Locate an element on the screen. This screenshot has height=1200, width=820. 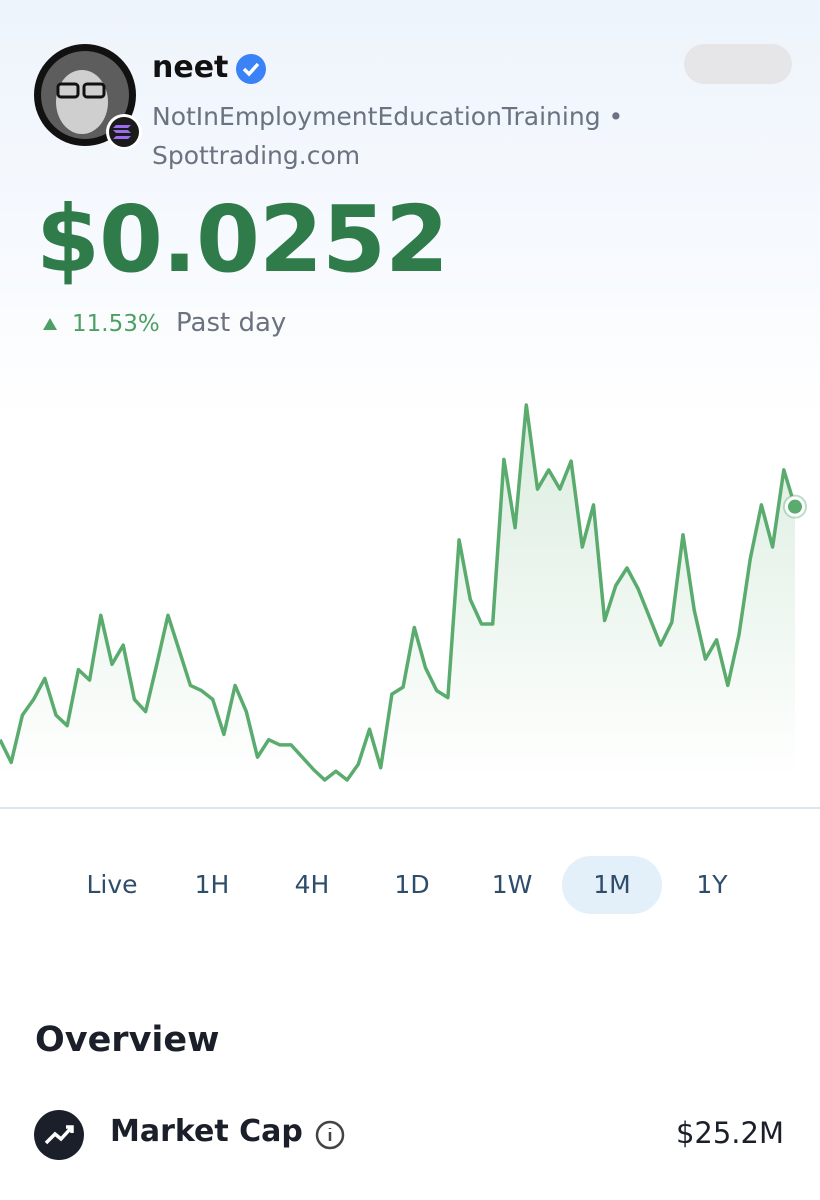
info-icon is located at coordinates (330, 1135).